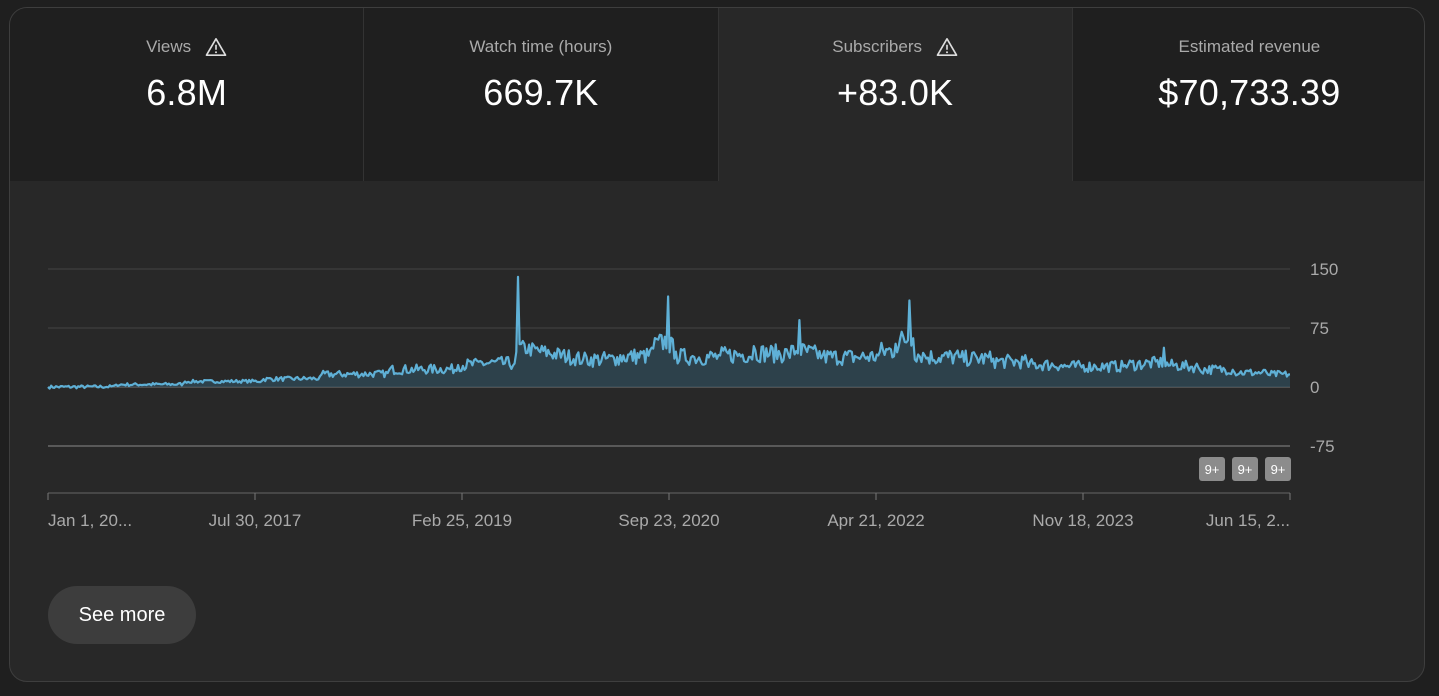  I want to click on x-tick-label: Nov 18, 2023, so click(1082, 520).